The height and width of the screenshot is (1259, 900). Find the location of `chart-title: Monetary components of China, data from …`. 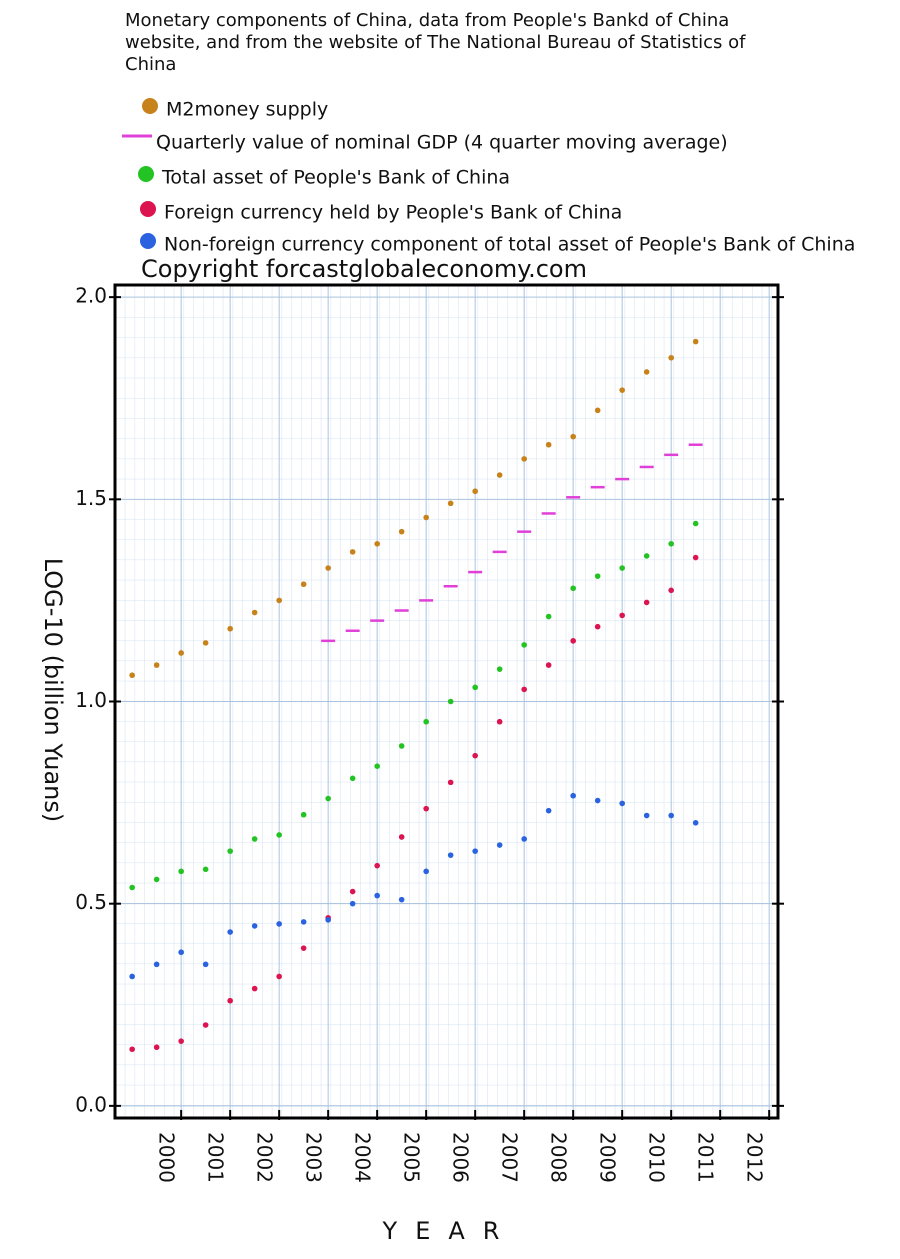

chart-title: Monetary components of China, data from … is located at coordinates (435, 42).